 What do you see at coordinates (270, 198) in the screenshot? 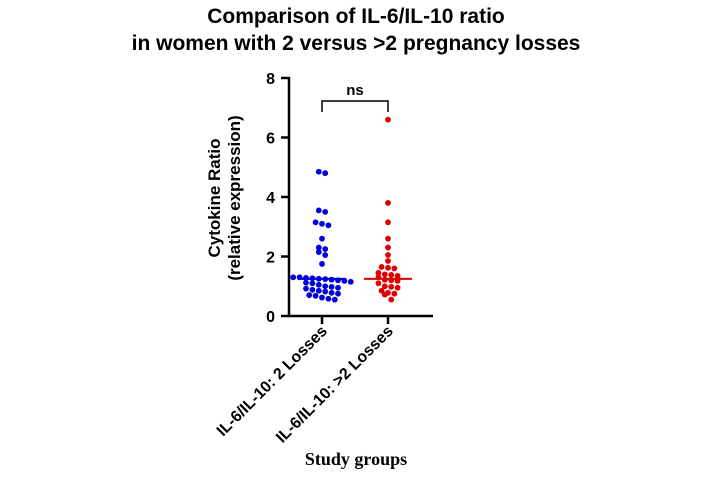
I see `y-tick-label: 4` at bounding box center [270, 198].